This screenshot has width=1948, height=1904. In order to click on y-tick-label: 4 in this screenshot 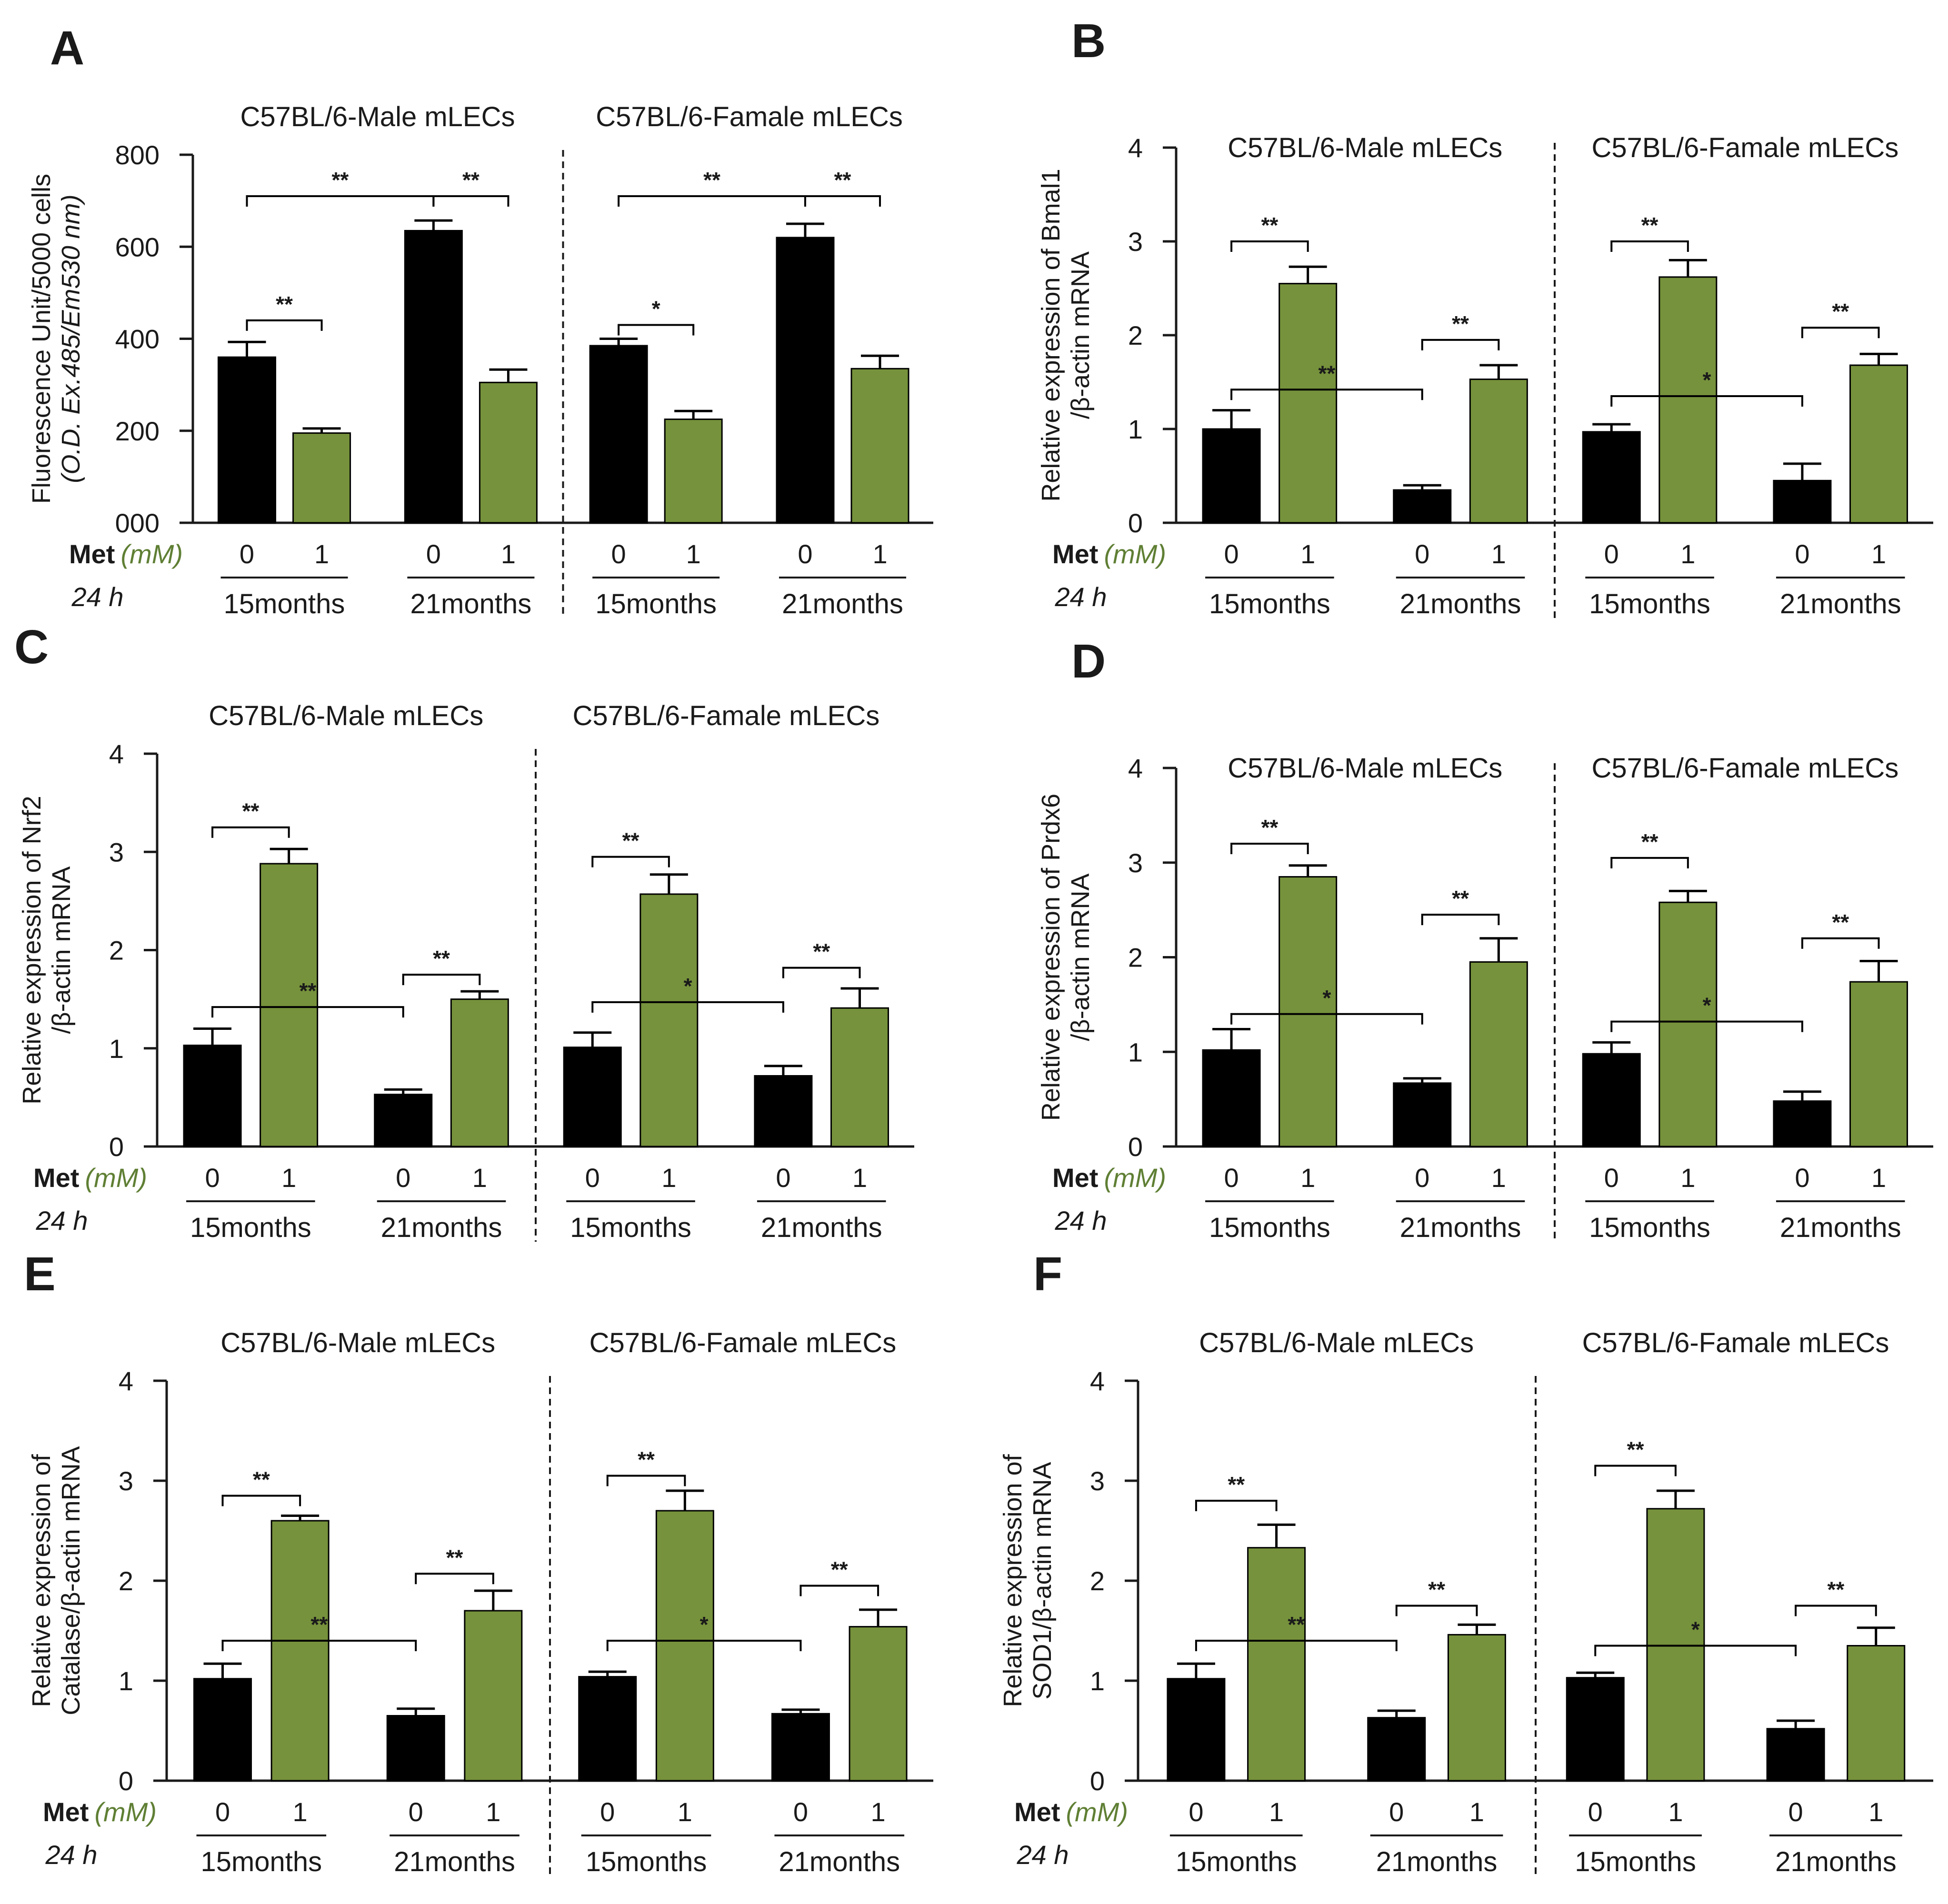, I will do `click(126, 1381)`.